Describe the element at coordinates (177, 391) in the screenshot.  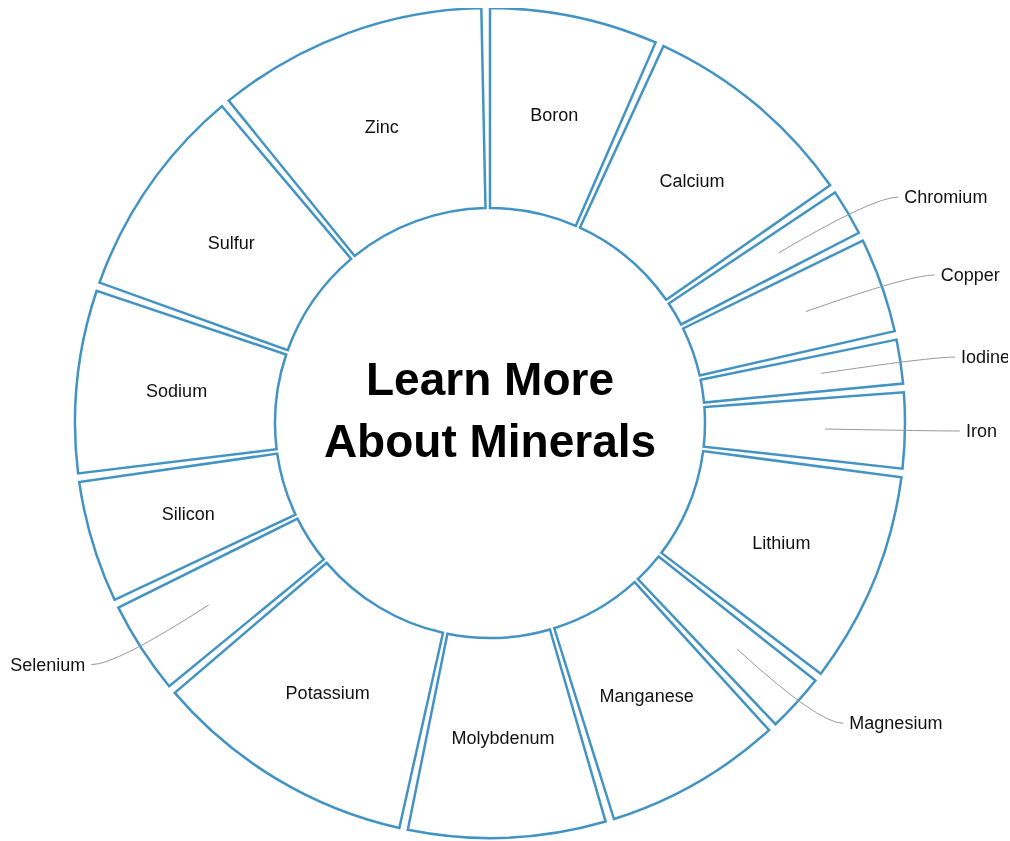
I see `slice-label: Sodium` at that location.